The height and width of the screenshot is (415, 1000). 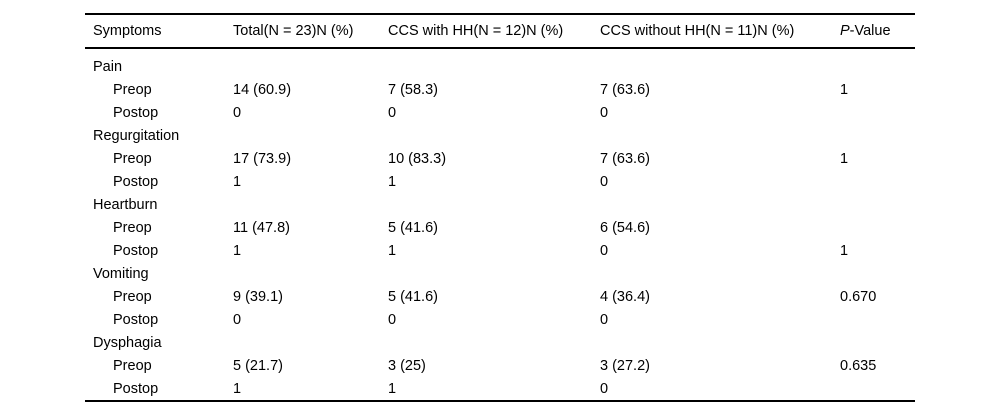 I want to click on table-row: Pain, so click(x=500, y=63).